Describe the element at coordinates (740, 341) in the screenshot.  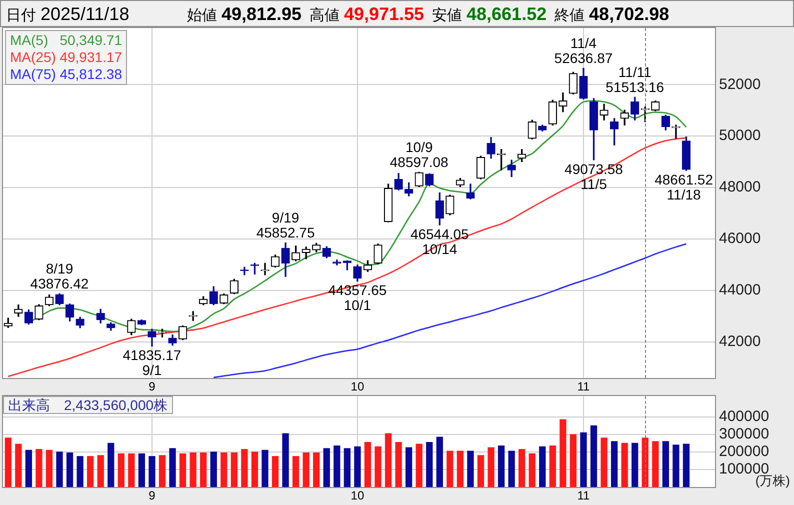
I see `y-tick-label: 42000` at that location.